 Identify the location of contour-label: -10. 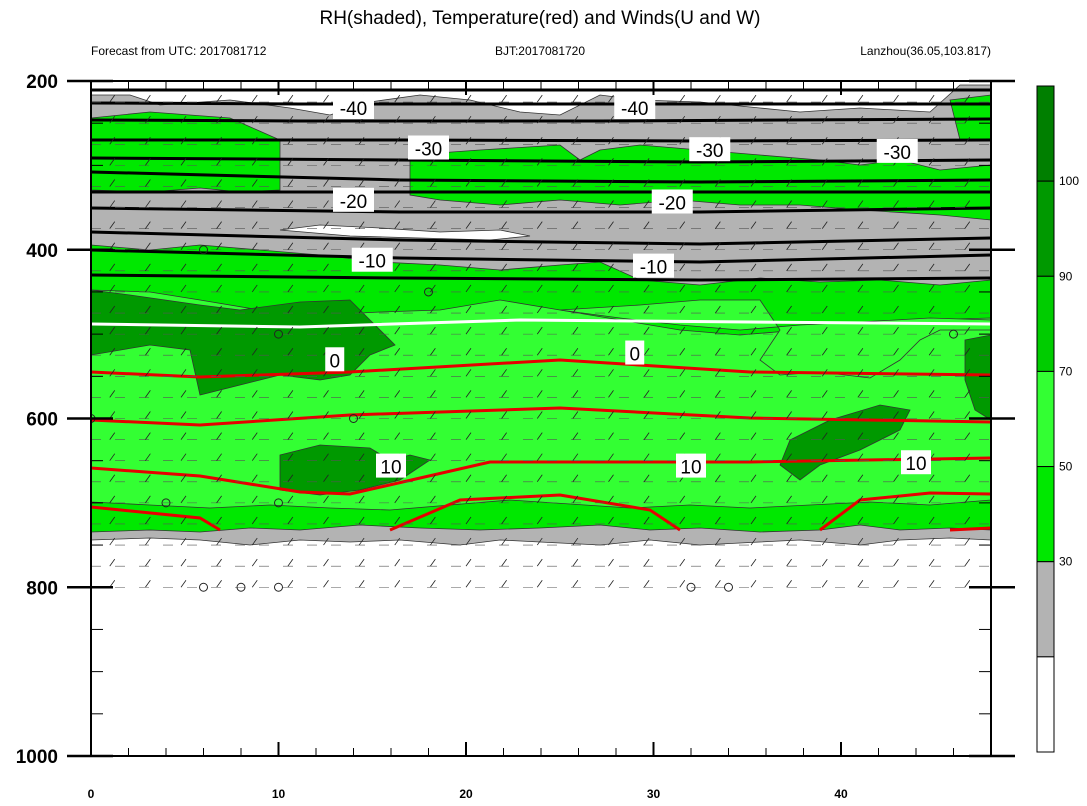
(372, 260).